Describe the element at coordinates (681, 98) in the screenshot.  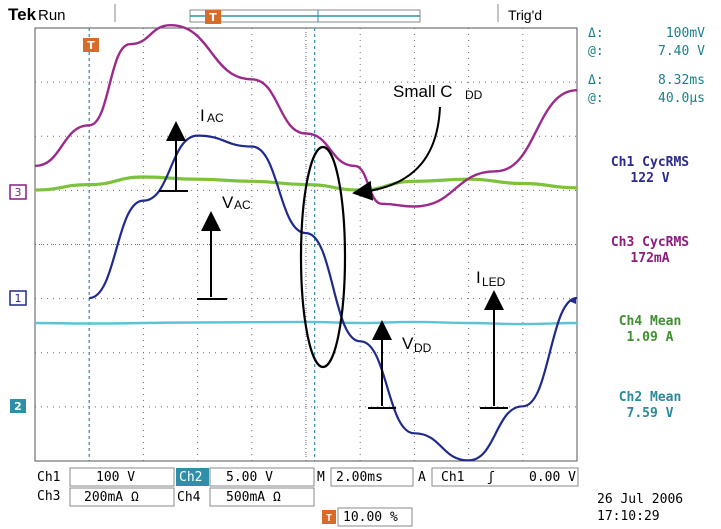
I see `time-at: 40.0µs` at that location.